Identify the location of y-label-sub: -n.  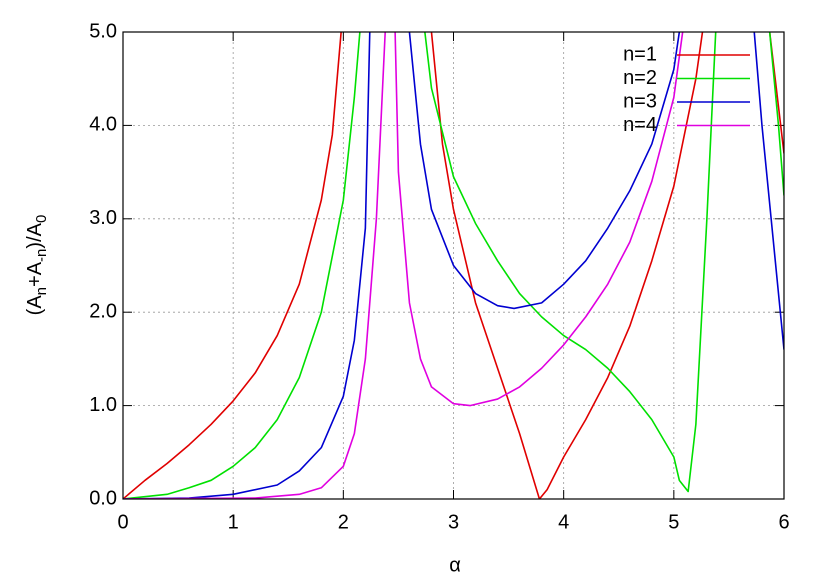
(41, 255).